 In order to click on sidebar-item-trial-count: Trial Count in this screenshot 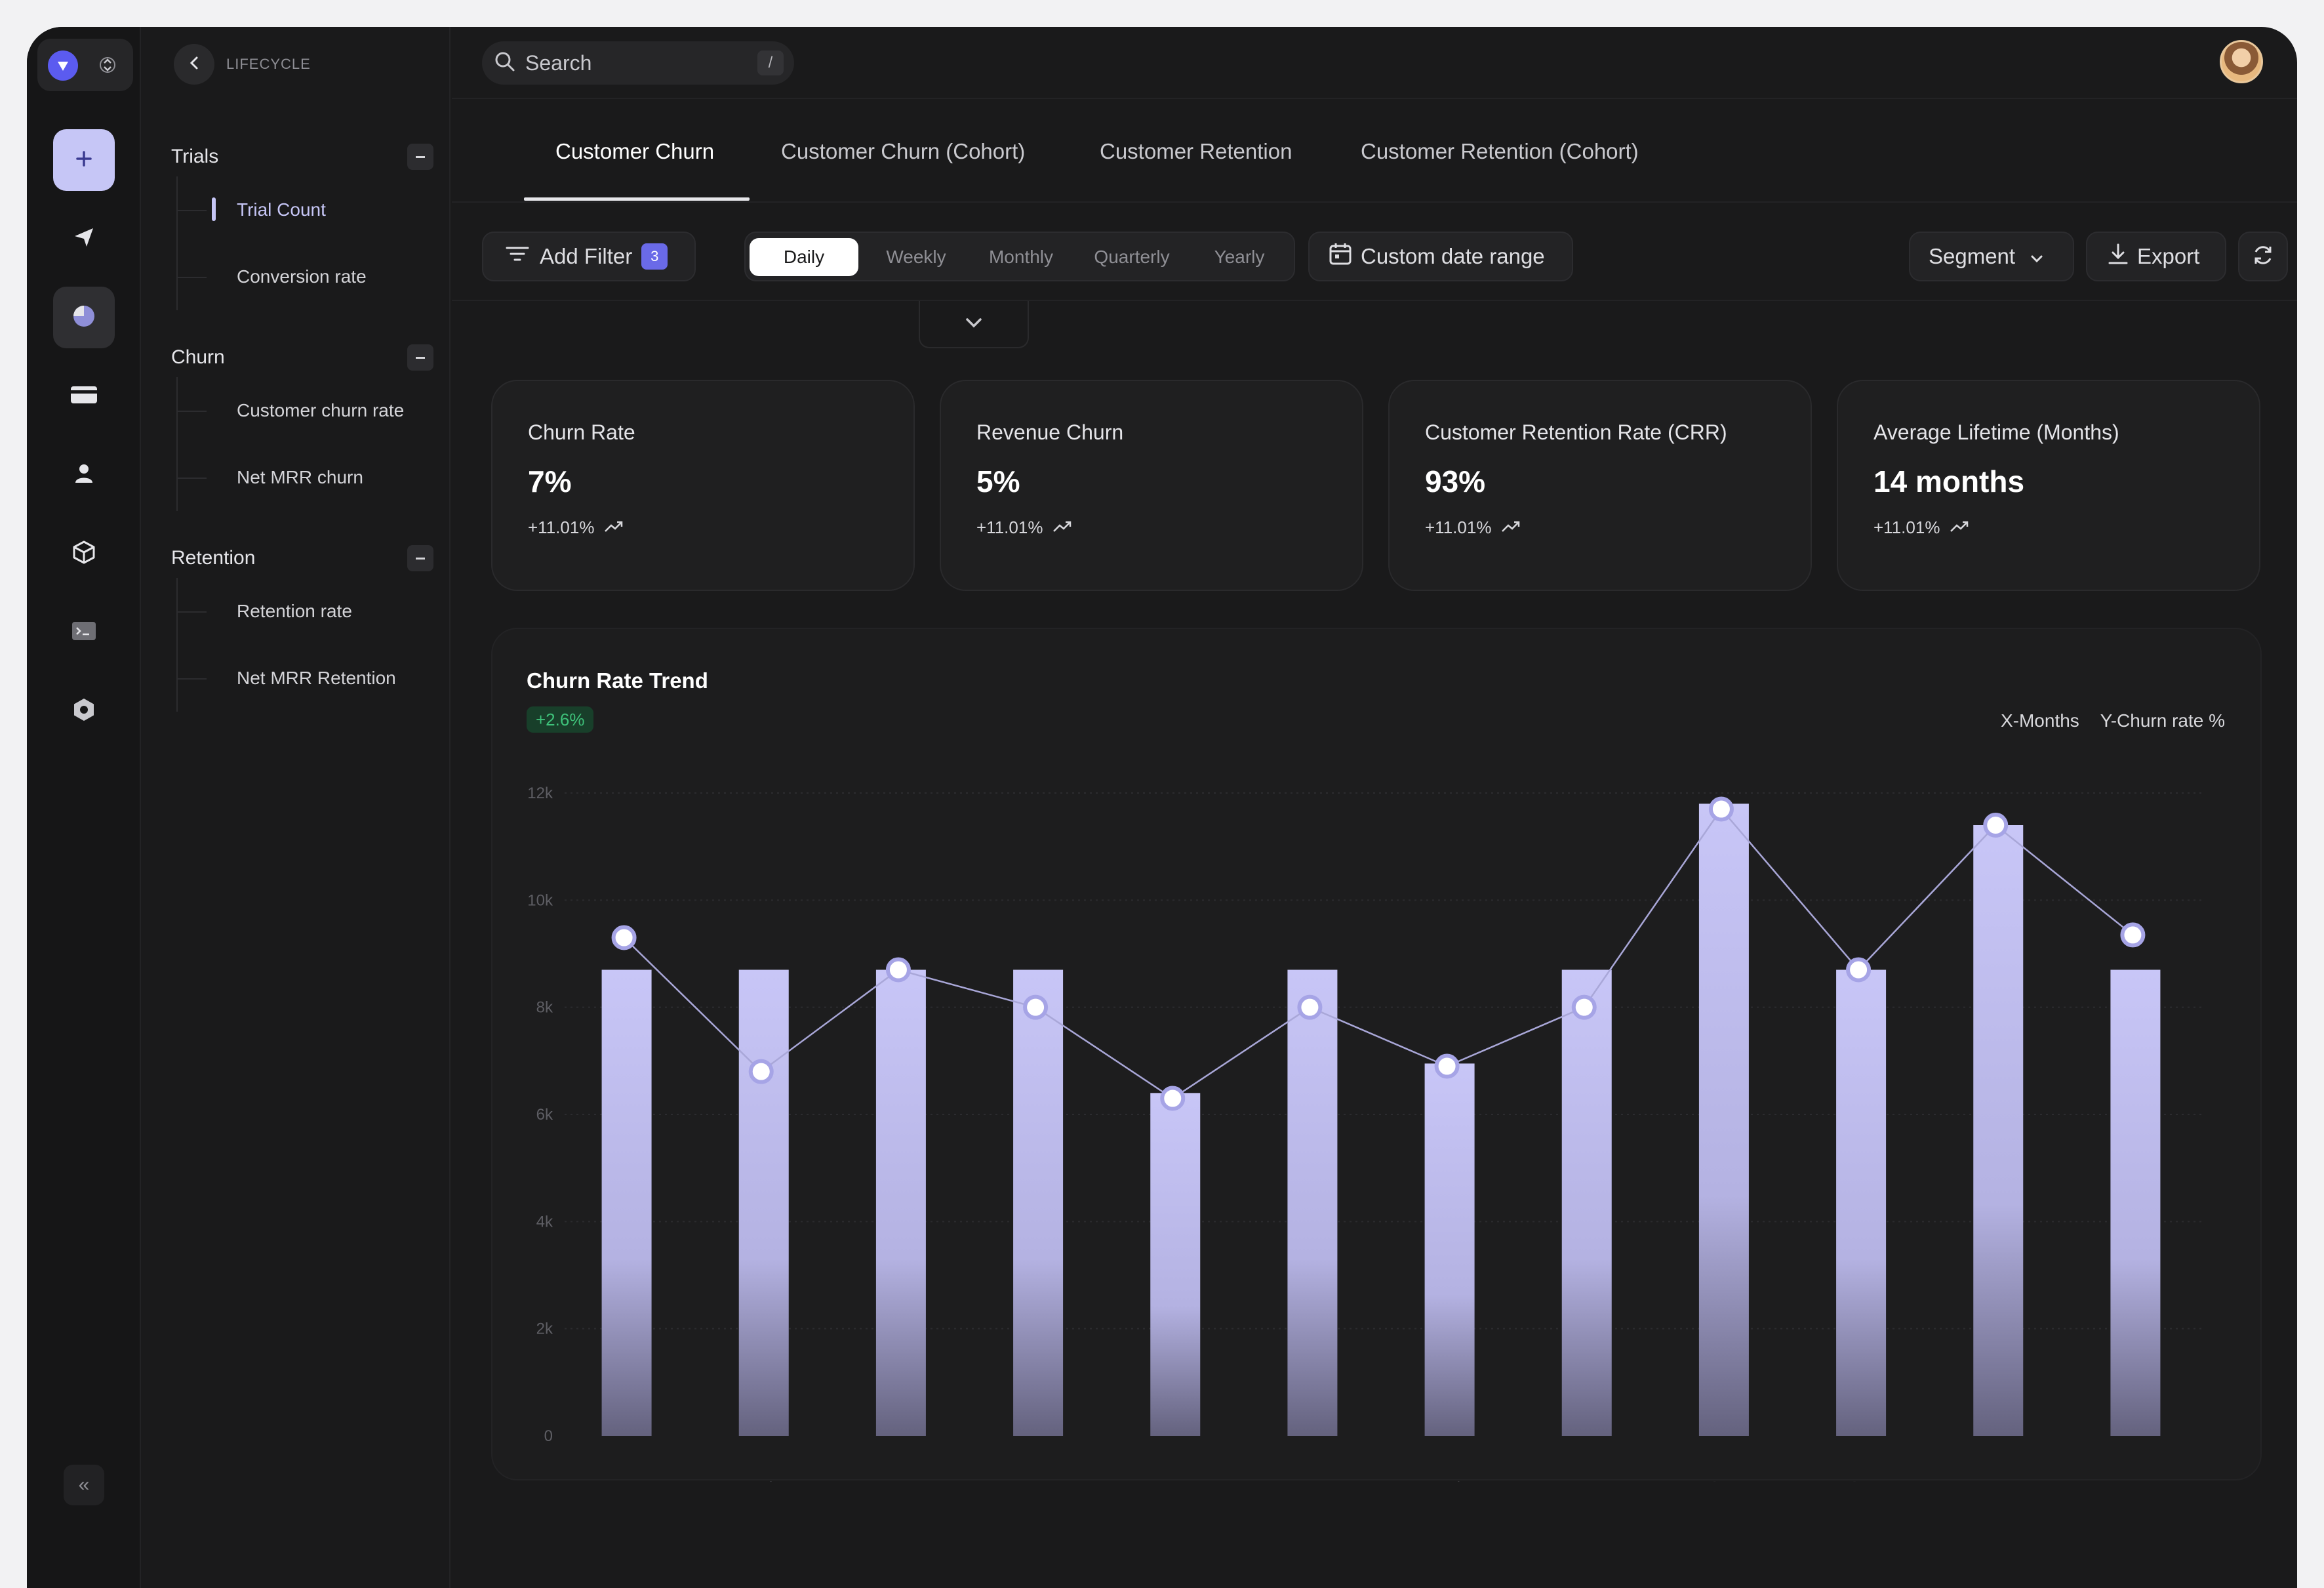, I will do `click(305, 209)`.